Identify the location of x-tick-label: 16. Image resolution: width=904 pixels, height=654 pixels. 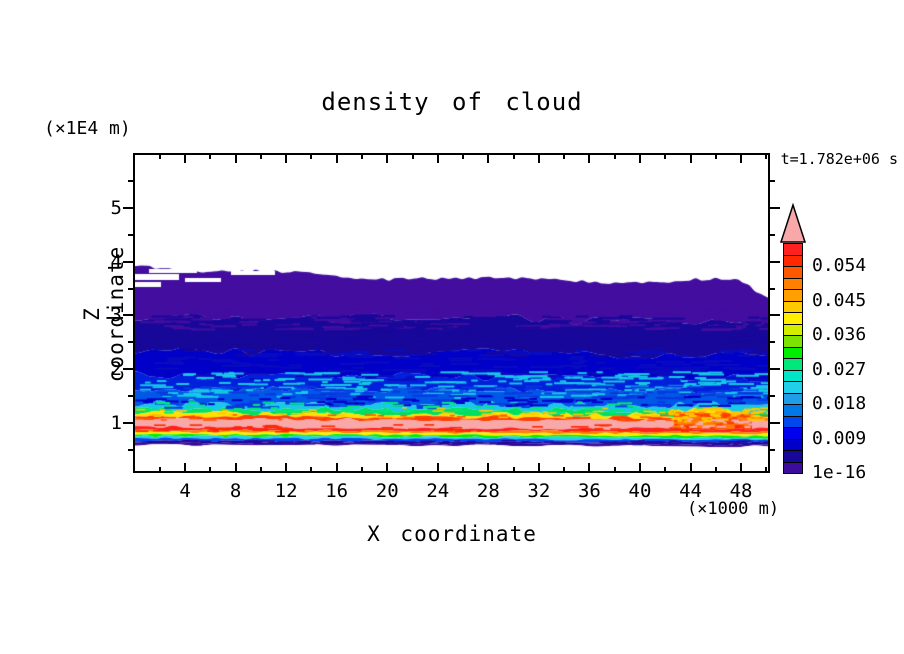
(337, 491).